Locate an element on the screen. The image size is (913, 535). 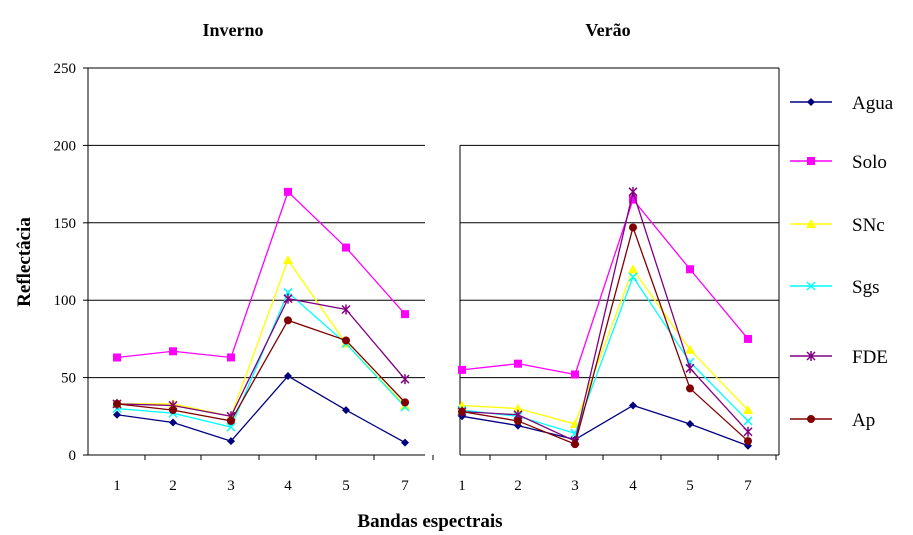
series-agua is located at coordinates (605, 425).